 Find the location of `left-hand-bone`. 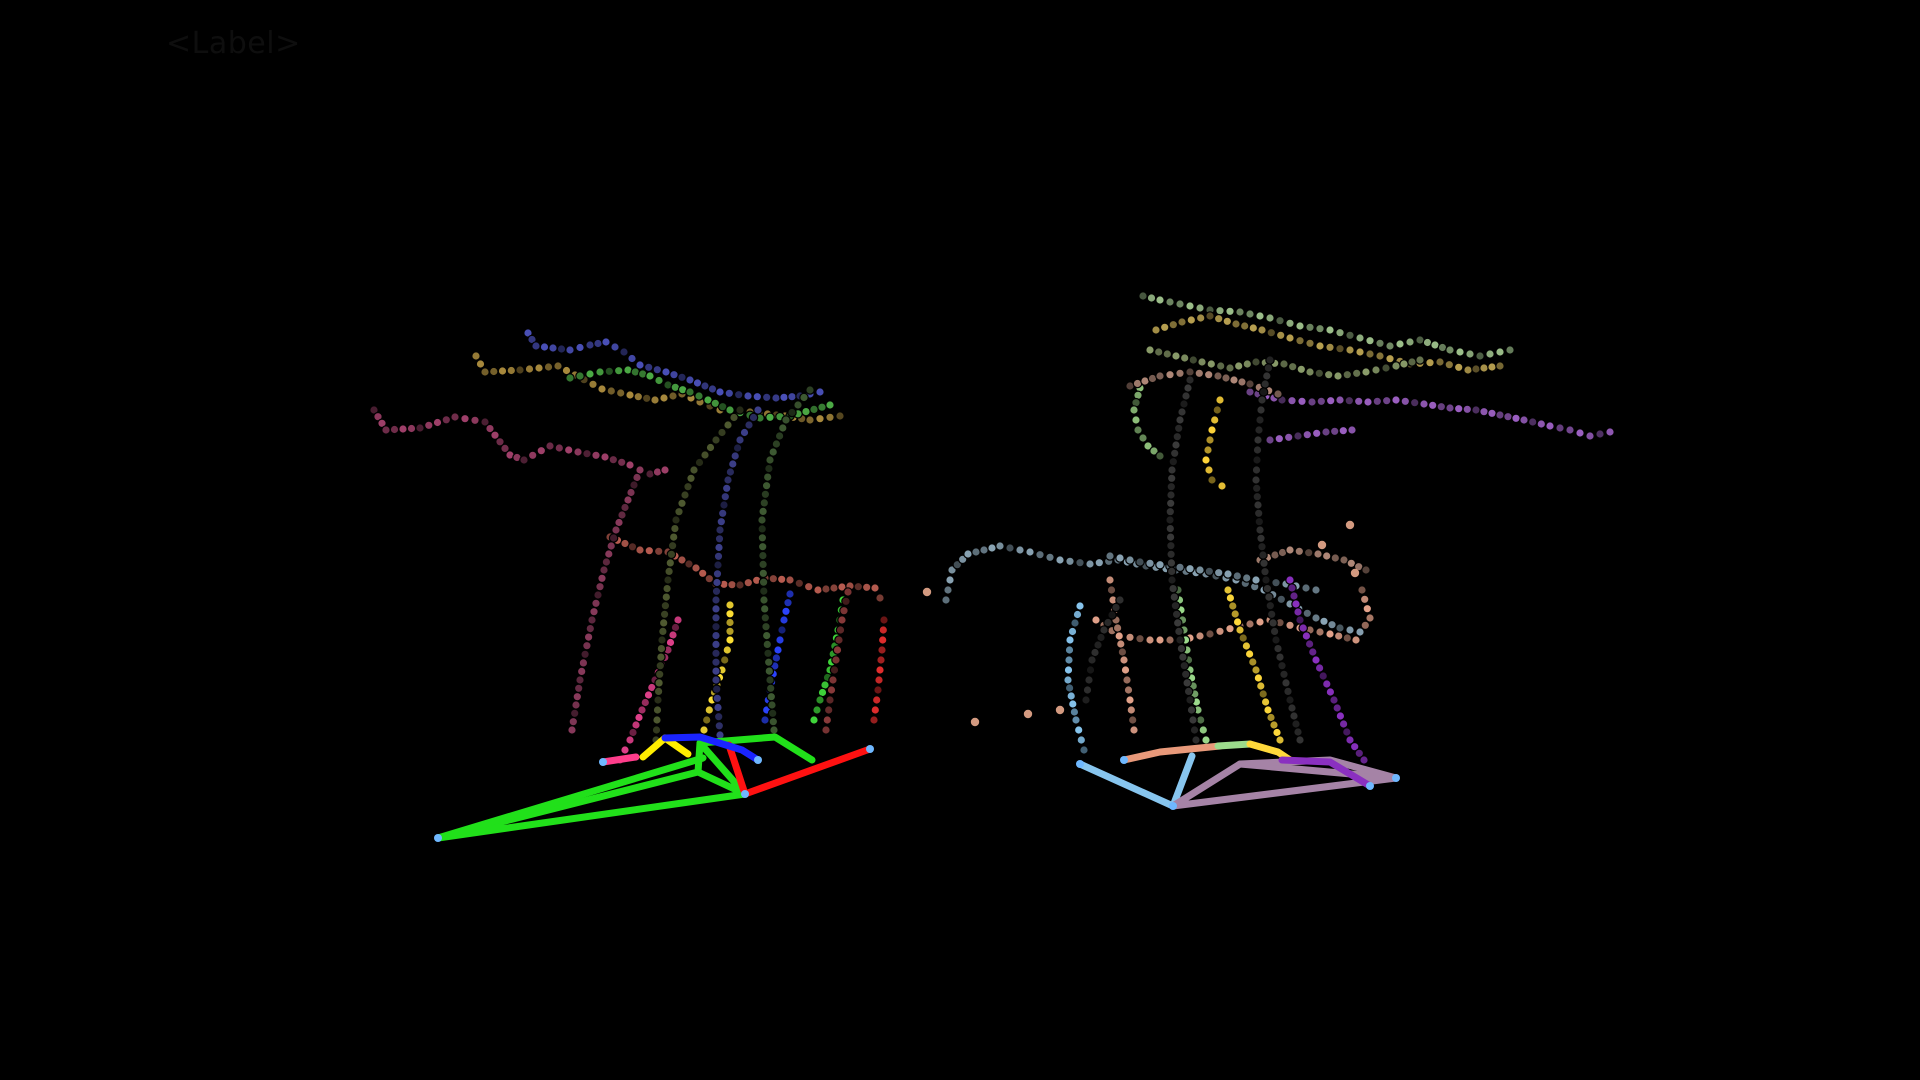

left-hand-bone is located at coordinates (711, 748).